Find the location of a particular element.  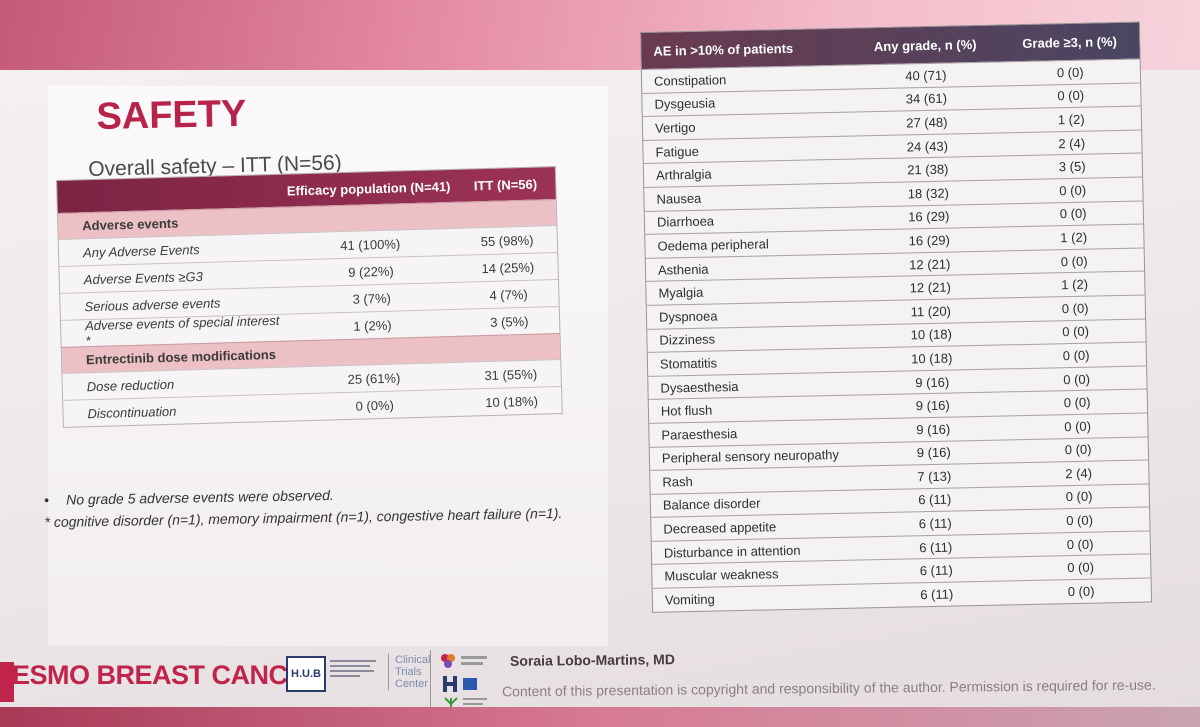

cell-value: 31 (55%) is located at coordinates (511, 374).